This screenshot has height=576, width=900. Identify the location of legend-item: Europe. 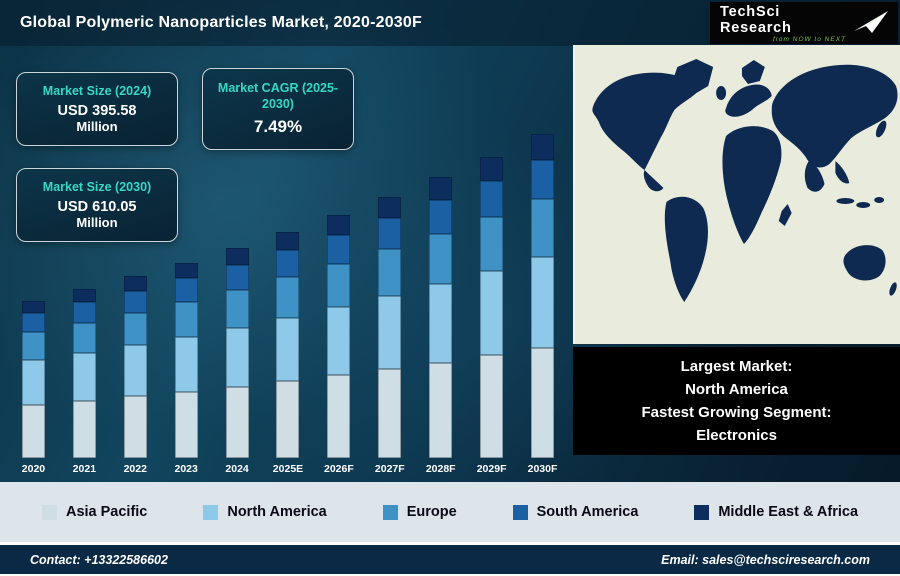
(419, 512).